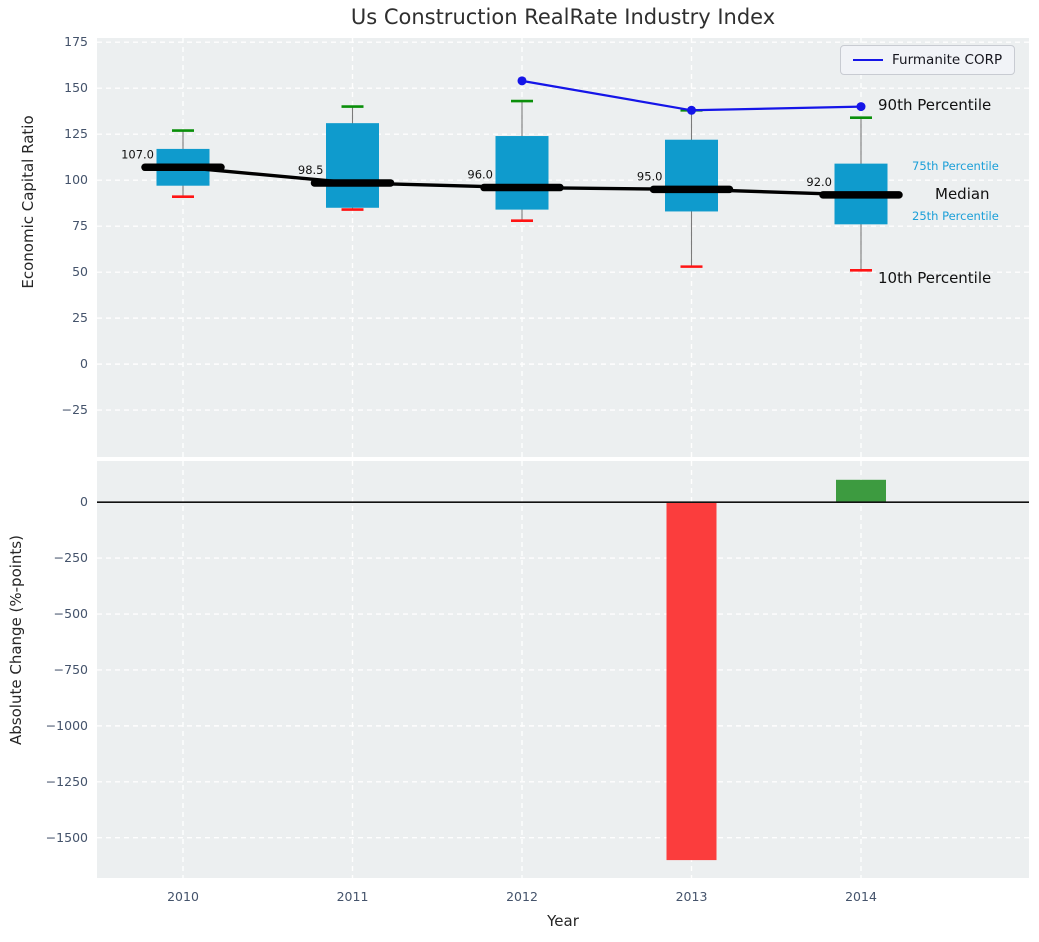  What do you see at coordinates (691, 681) in the screenshot?
I see `bar-negative` at bounding box center [691, 681].